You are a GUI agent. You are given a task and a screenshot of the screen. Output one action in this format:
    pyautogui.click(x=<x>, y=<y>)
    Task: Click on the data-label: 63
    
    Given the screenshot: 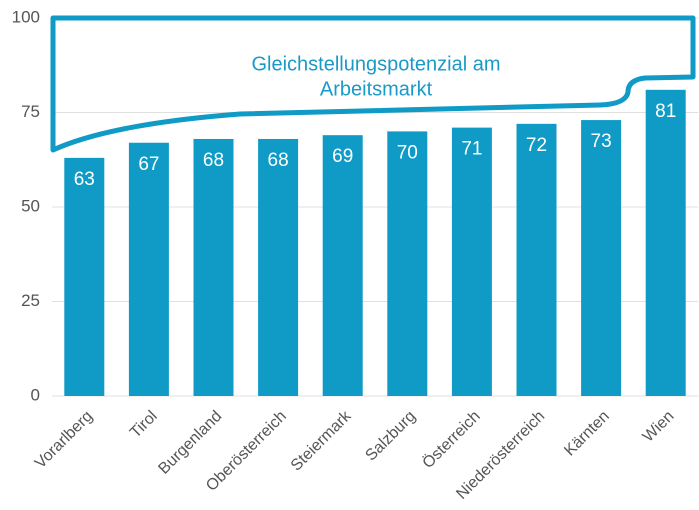 What is the action you would take?
    pyautogui.click(x=84, y=179)
    